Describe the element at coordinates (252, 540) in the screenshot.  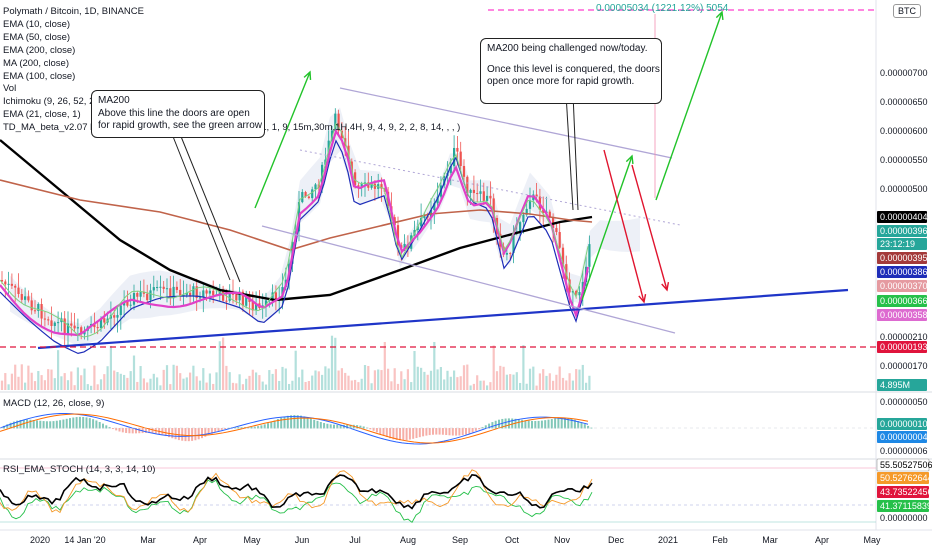
I see `time-axis-tick: May` at that location.